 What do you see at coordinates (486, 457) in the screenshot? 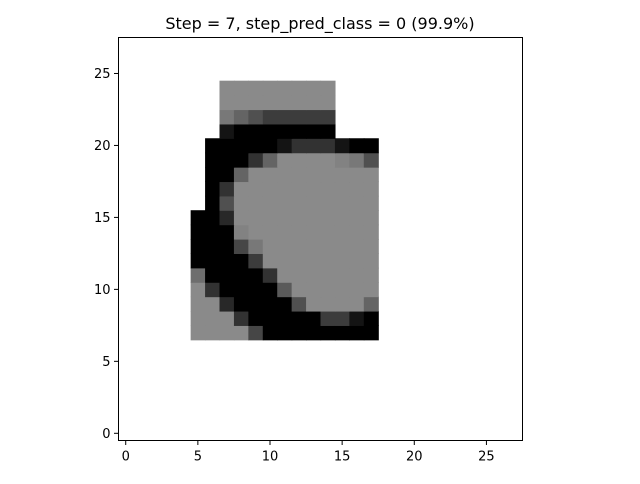
I see `x-tick-label: 25` at bounding box center [486, 457].